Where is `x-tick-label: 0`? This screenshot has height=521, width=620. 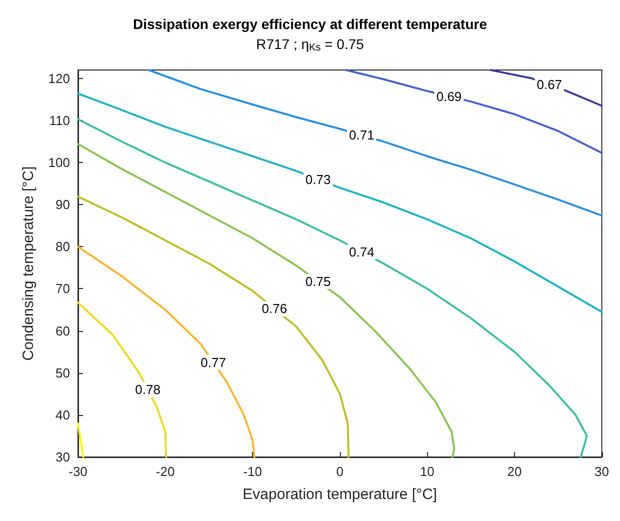 x-tick-label: 0 is located at coordinates (340, 471).